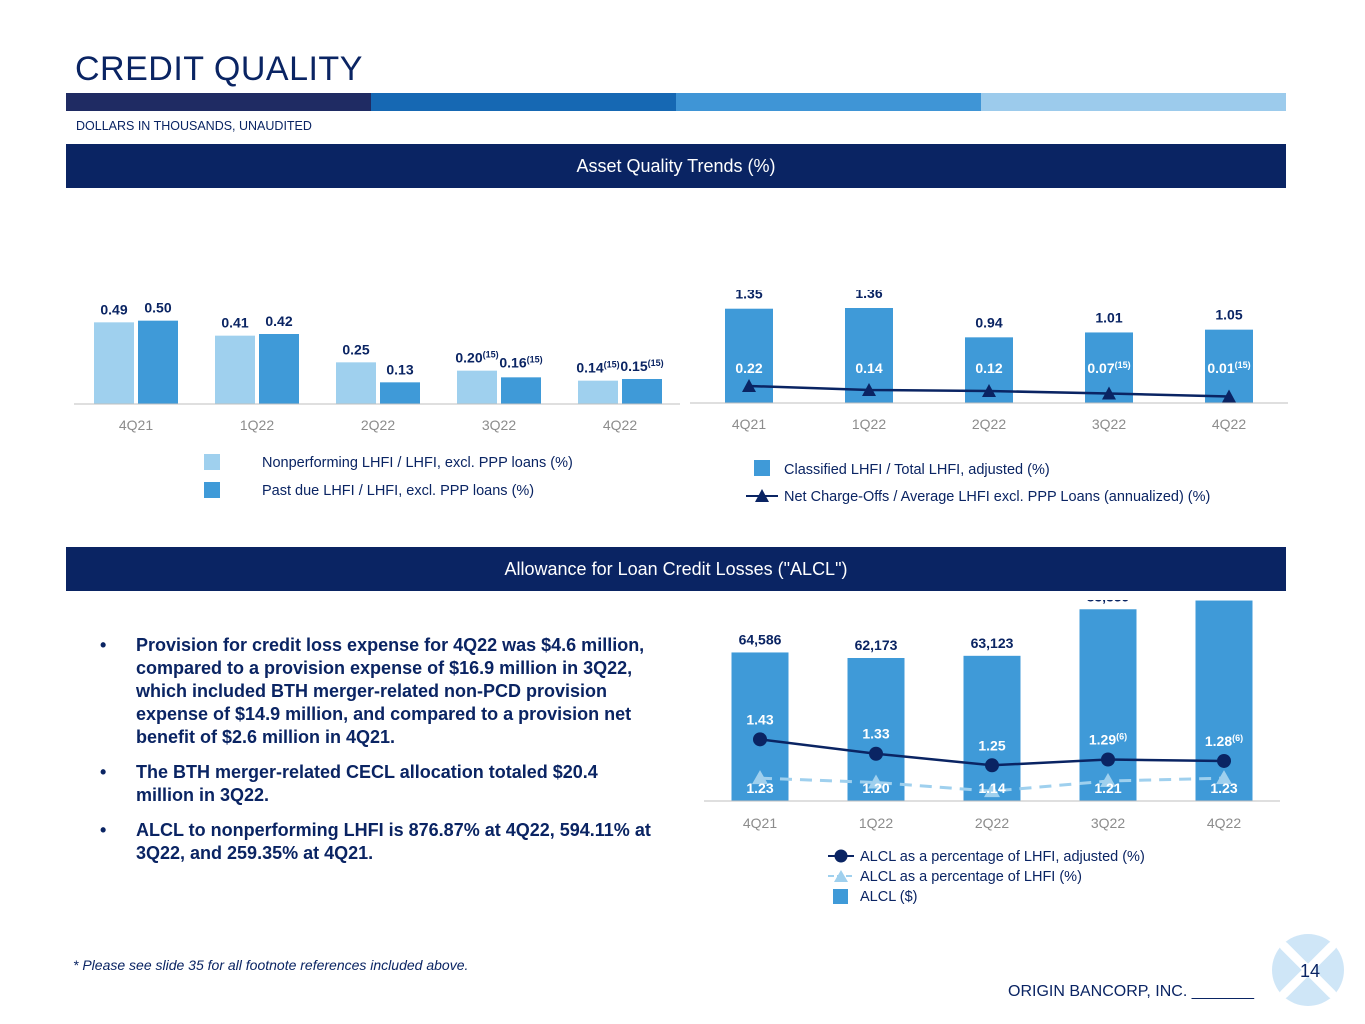 This screenshot has height=1024, width=1365. Describe the element at coordinates (279, 369) in the screenshot. I see `bar-past-due-1q22` at that location.